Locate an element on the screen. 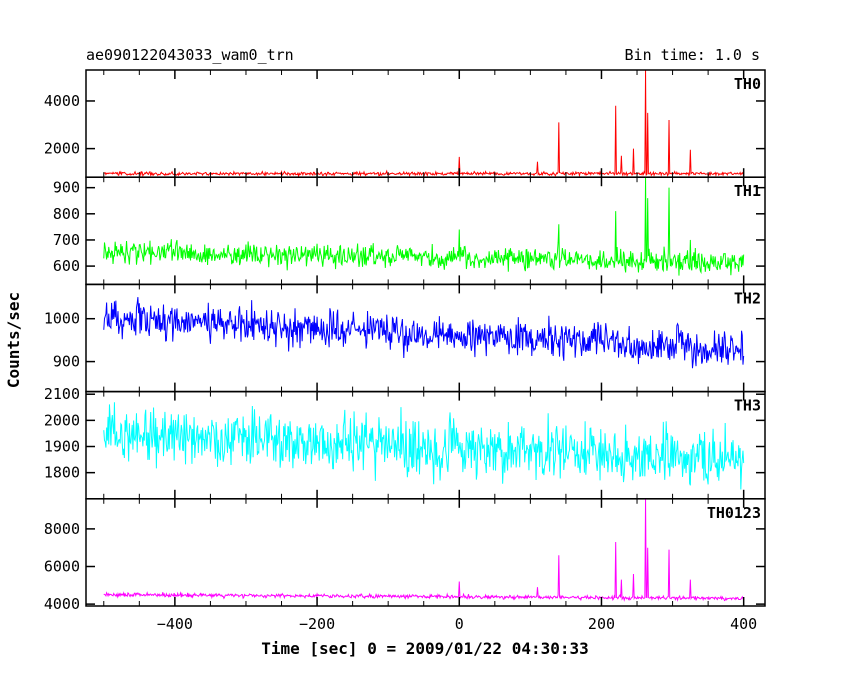 This screenshot has width=850, height=680. panel-th0: 2000 4000 TH0 is located at coordinates (405, 123).